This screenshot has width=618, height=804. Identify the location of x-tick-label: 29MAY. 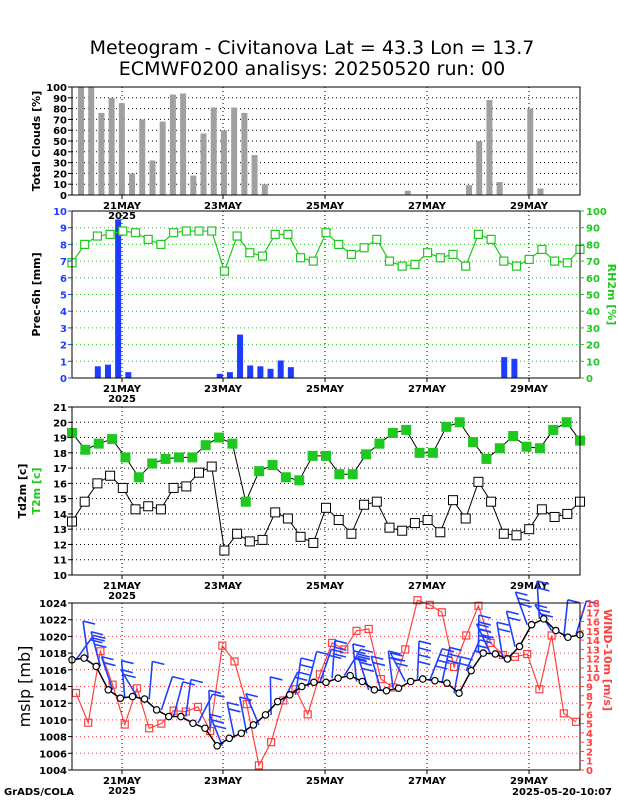
(529, 389).